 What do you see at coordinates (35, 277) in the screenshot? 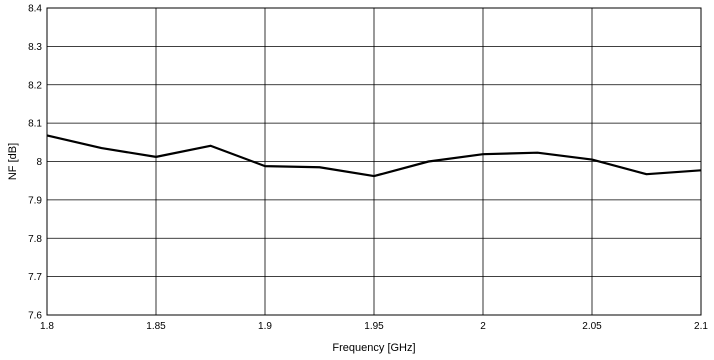
I see `y-tick-label: 7.7` at bounding box center [35, 277].